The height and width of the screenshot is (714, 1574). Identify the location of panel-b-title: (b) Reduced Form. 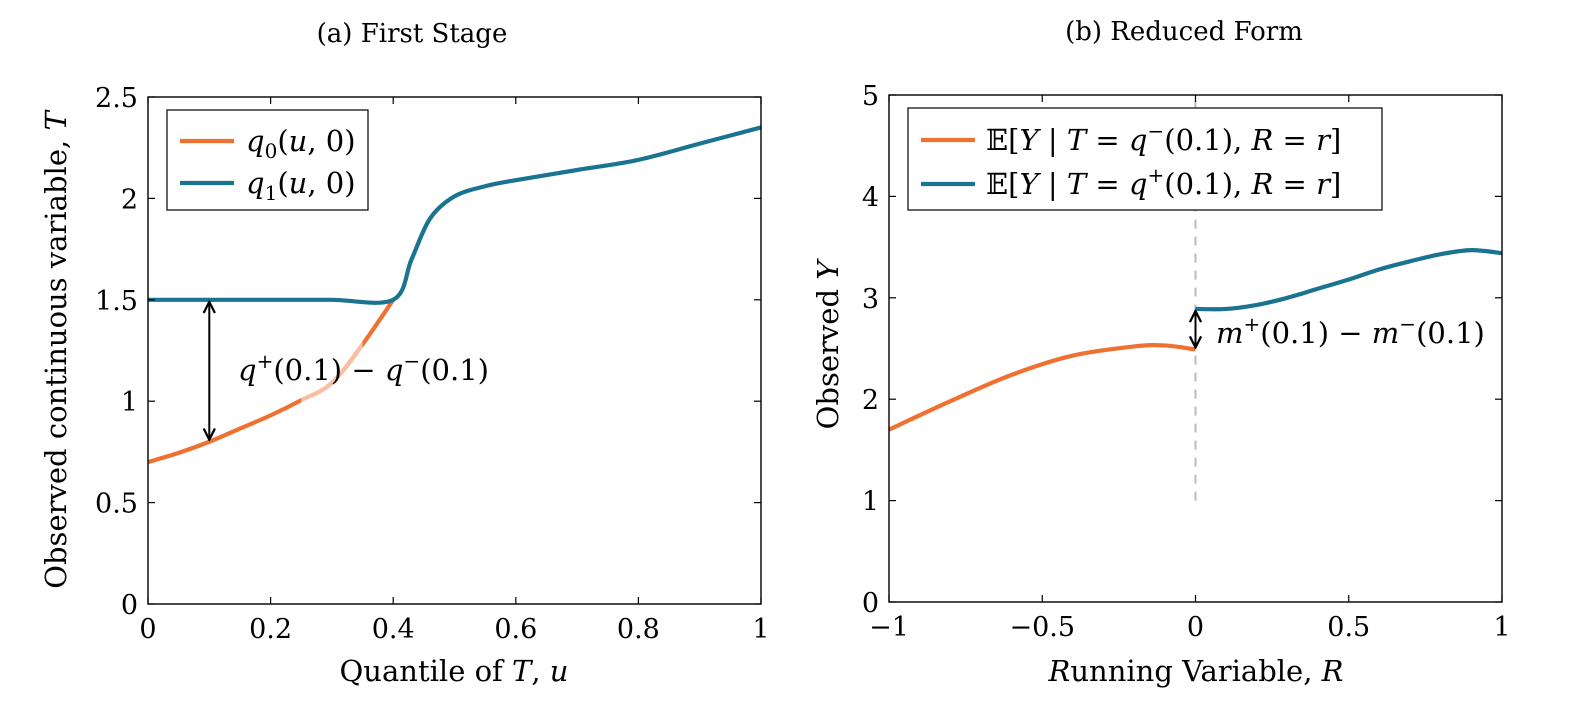
(1184, 32).